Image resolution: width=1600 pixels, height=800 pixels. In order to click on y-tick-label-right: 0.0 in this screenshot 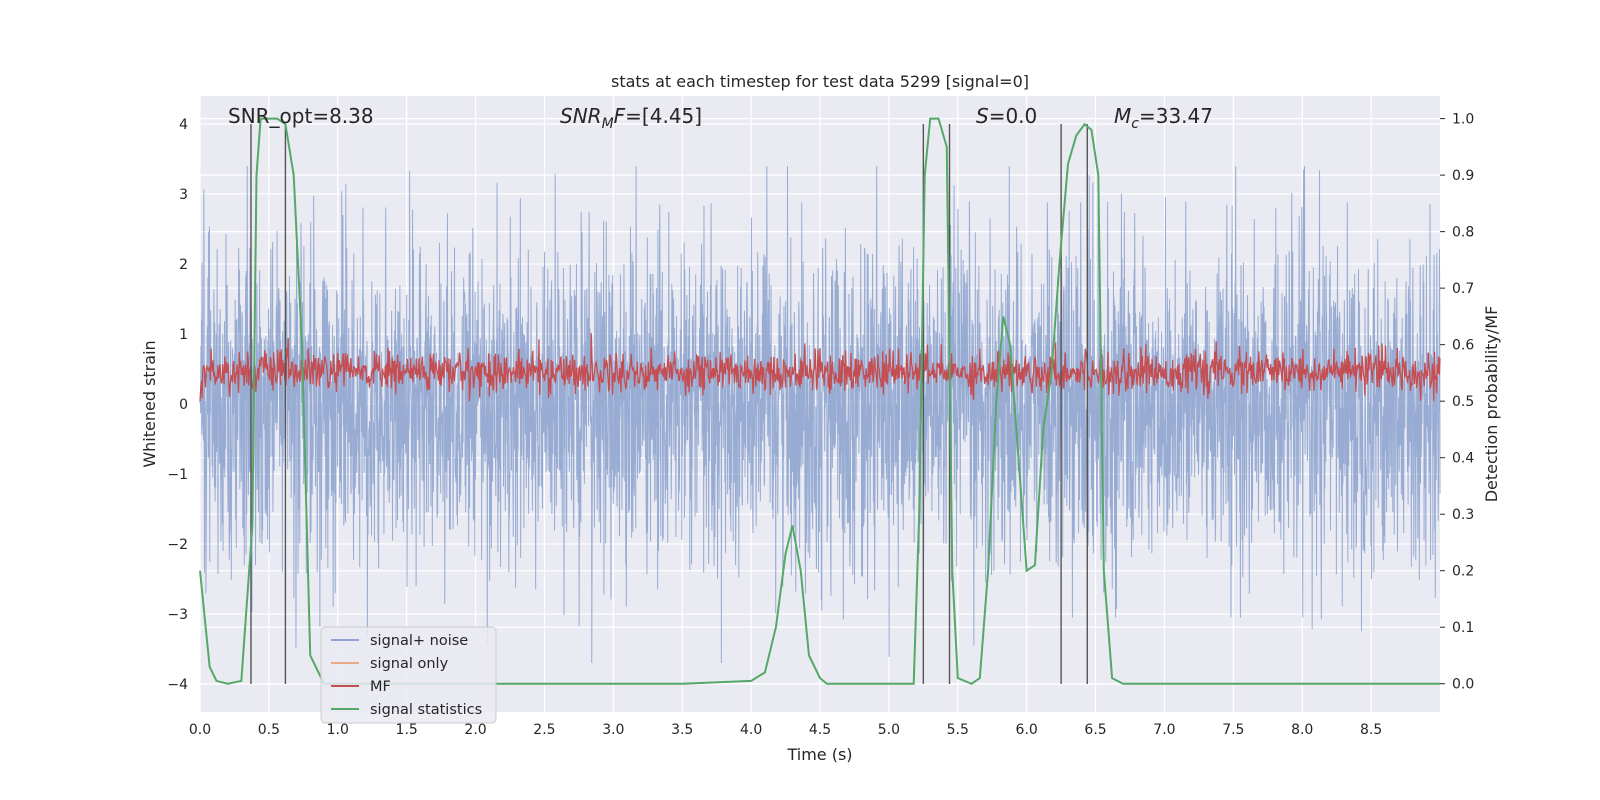, I will do `click(1463, 685)`.